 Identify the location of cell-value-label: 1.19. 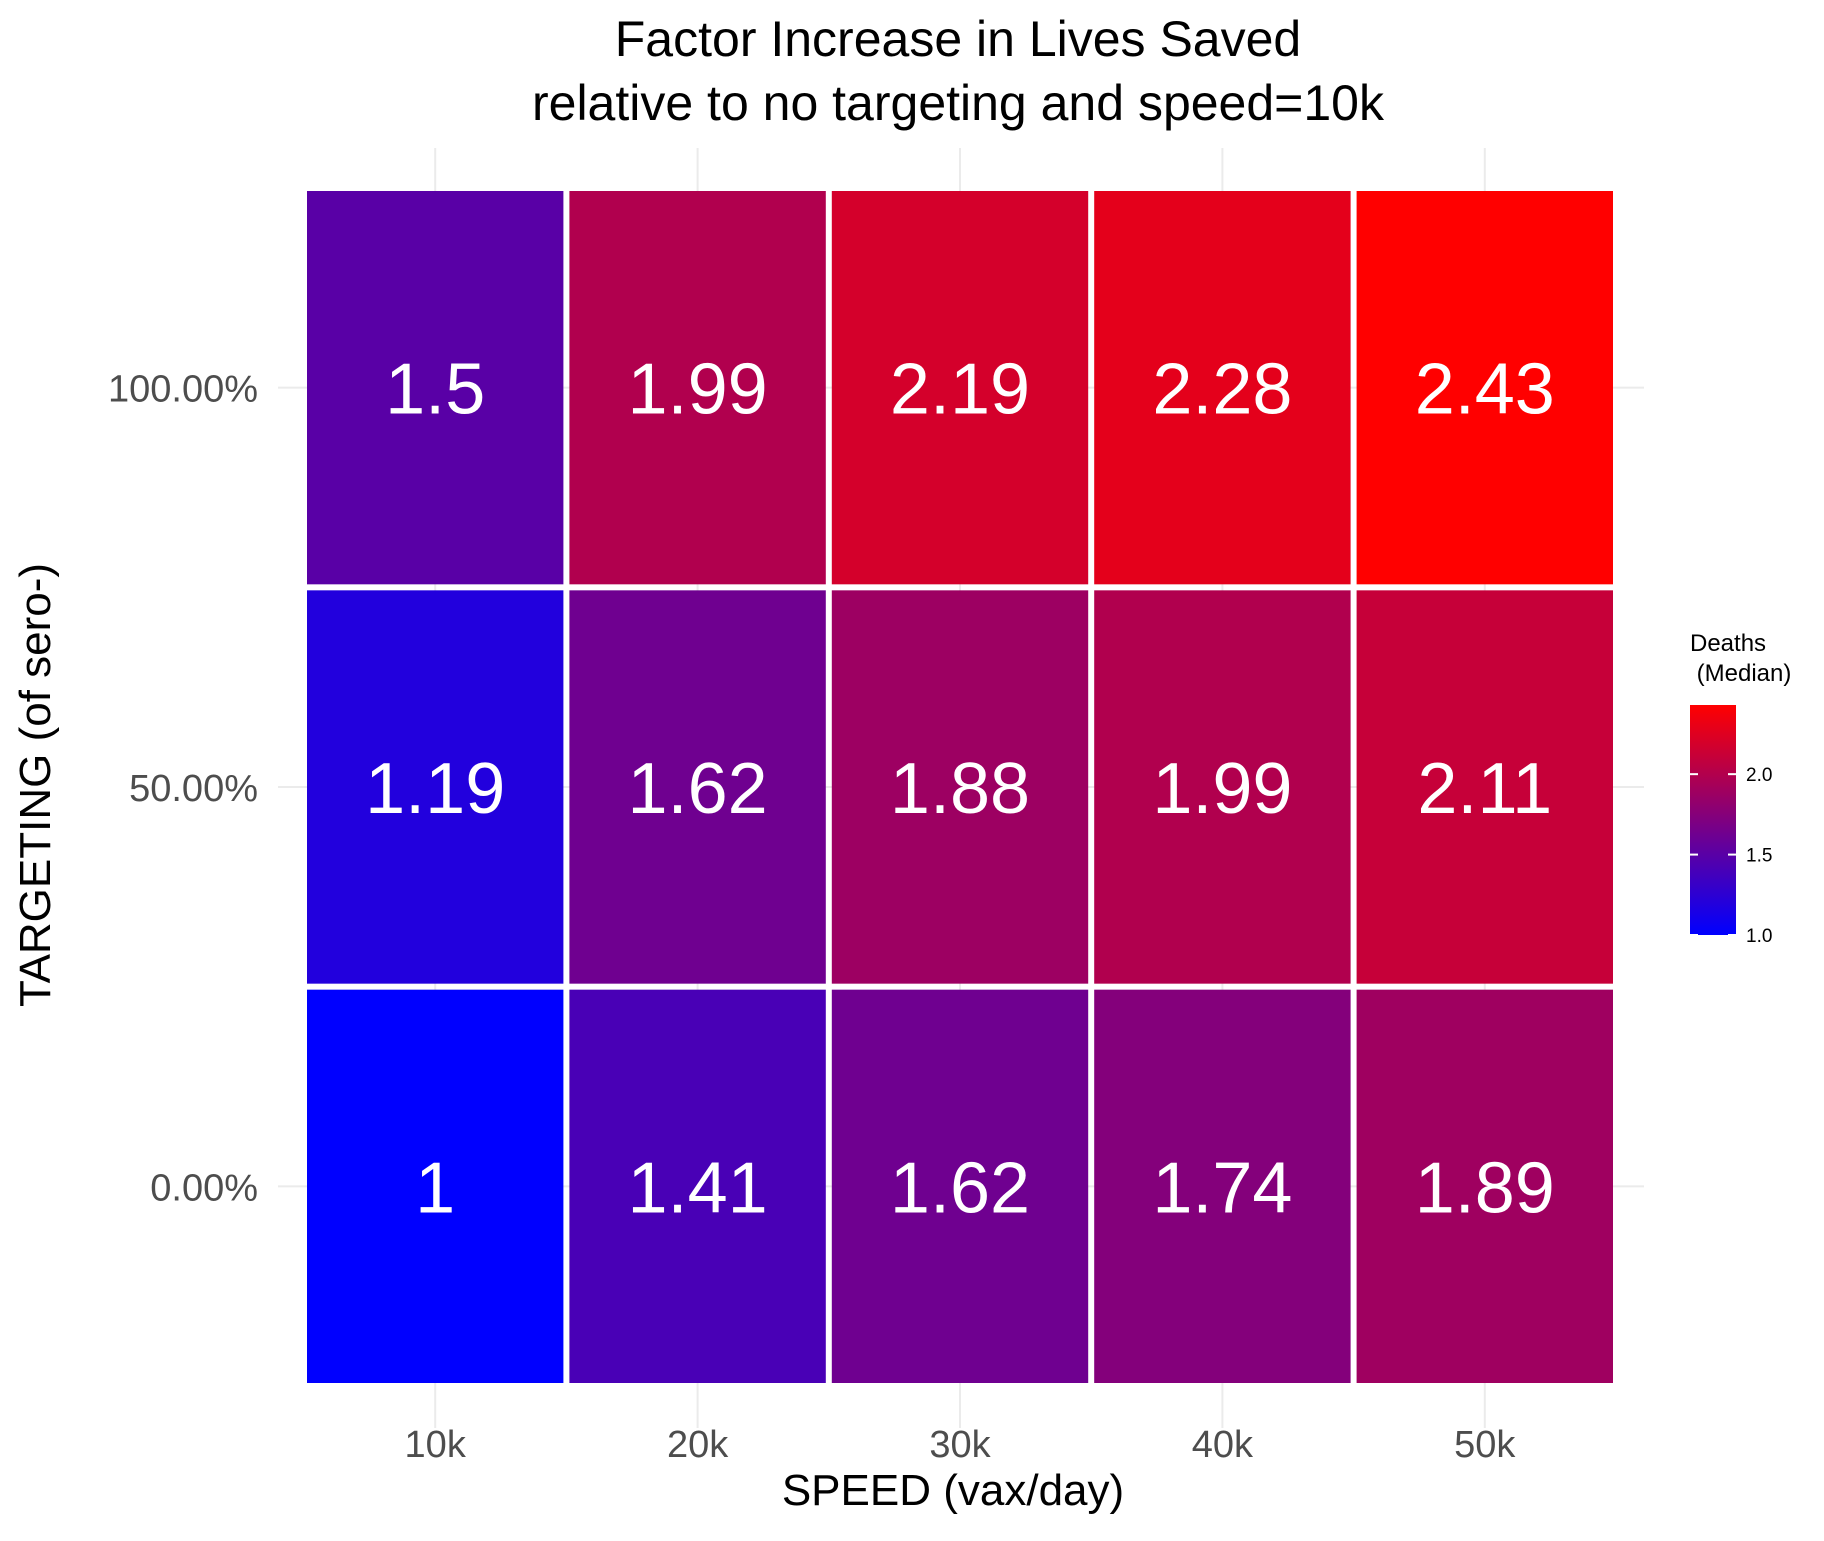
(435, 789).